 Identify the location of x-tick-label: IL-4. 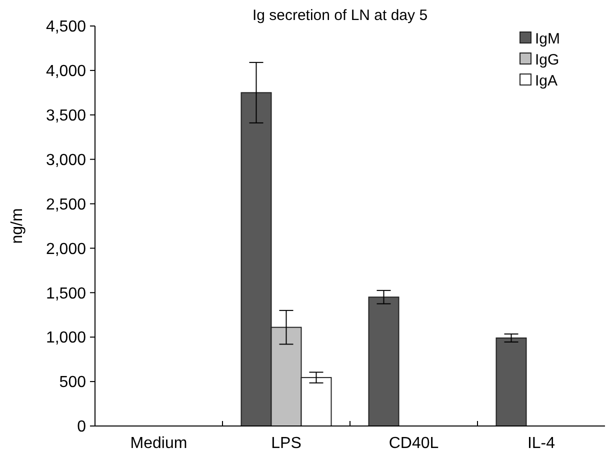
(541, 443).